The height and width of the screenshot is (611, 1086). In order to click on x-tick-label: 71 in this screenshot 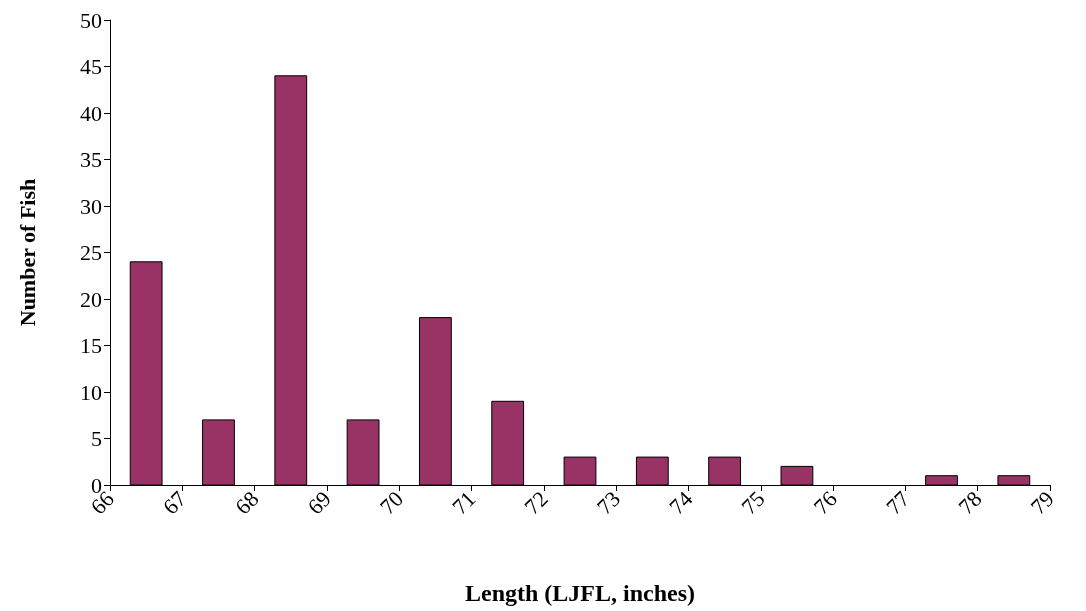, I will do `click(464, 503)`.